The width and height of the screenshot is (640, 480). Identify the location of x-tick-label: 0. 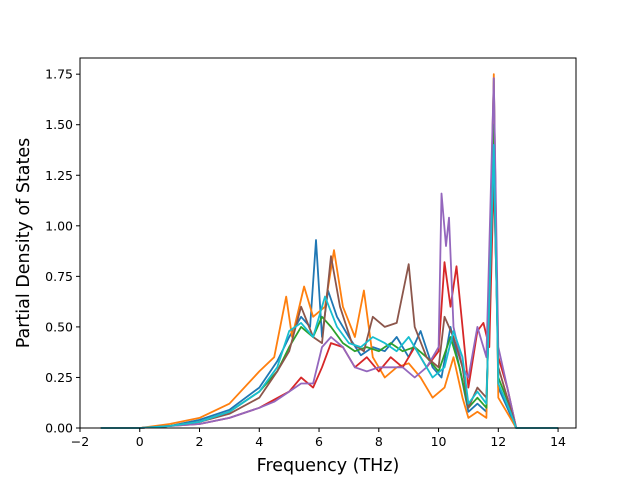
(140, 441).